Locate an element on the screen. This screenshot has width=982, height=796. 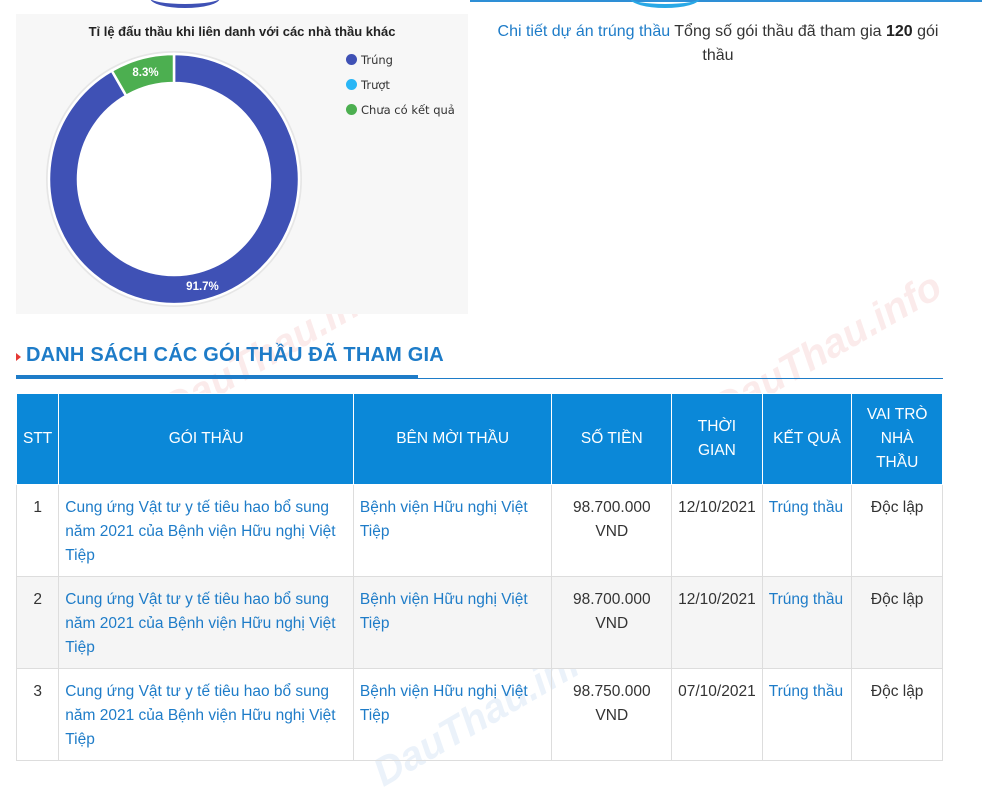
won-projects-link: Chi tiết dự án trúng thầu is located at coordinates (584, 31).